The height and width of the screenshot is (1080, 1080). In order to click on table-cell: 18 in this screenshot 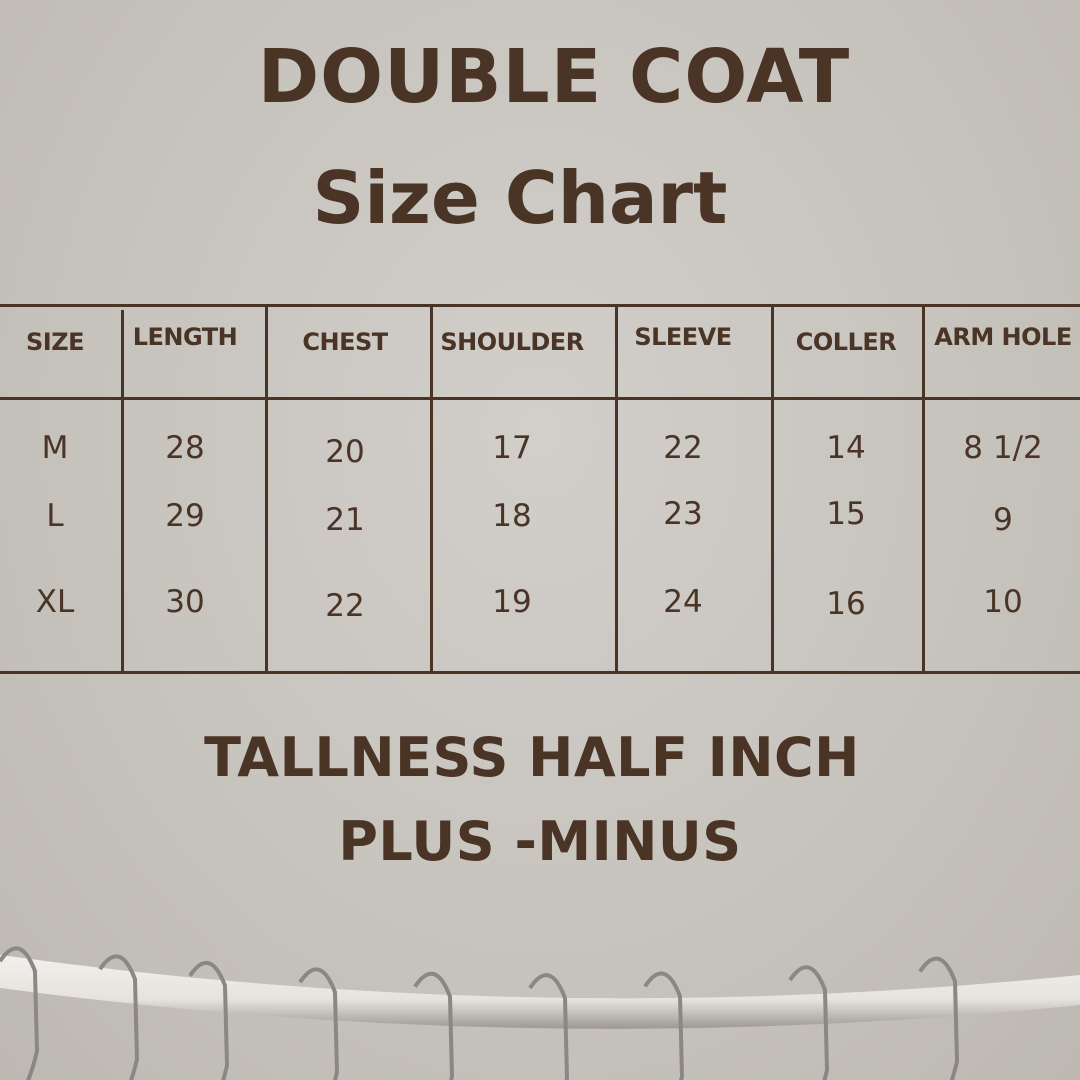, I will do `click(512, 516)`.